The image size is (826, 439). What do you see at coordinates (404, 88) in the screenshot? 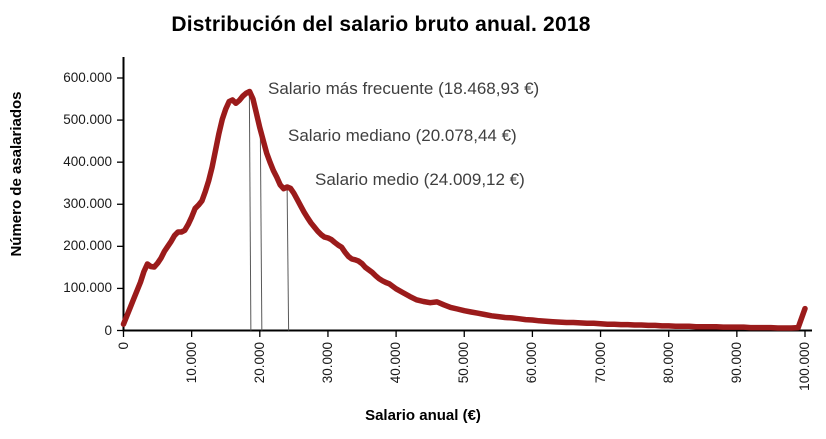
I see `annotation-most-frequent-salary: Salario más frecuente (18.468,93 €)` at bounding box center [404, 88].